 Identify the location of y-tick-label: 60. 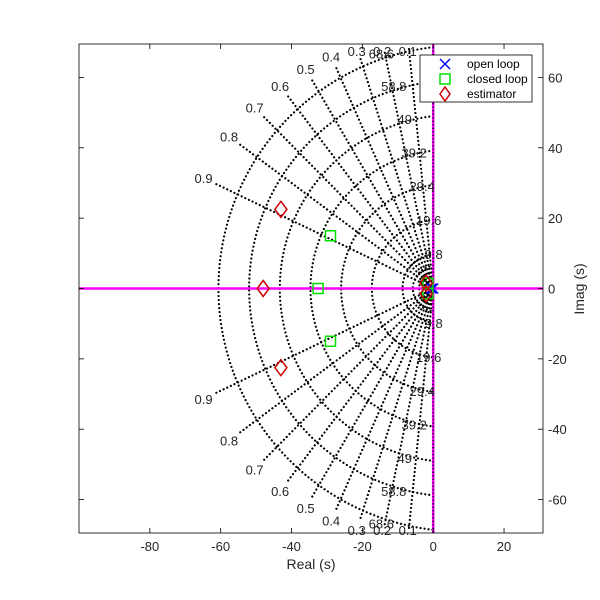
(555, 77).